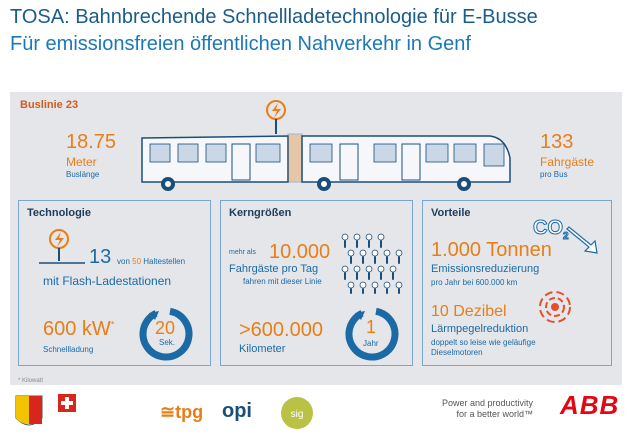 The image size is (630, 445). Describe the element at coordinates (483, 342) in the screenshot. I see `db-caption-1: doppelt so leise wie geläufige` at that location.